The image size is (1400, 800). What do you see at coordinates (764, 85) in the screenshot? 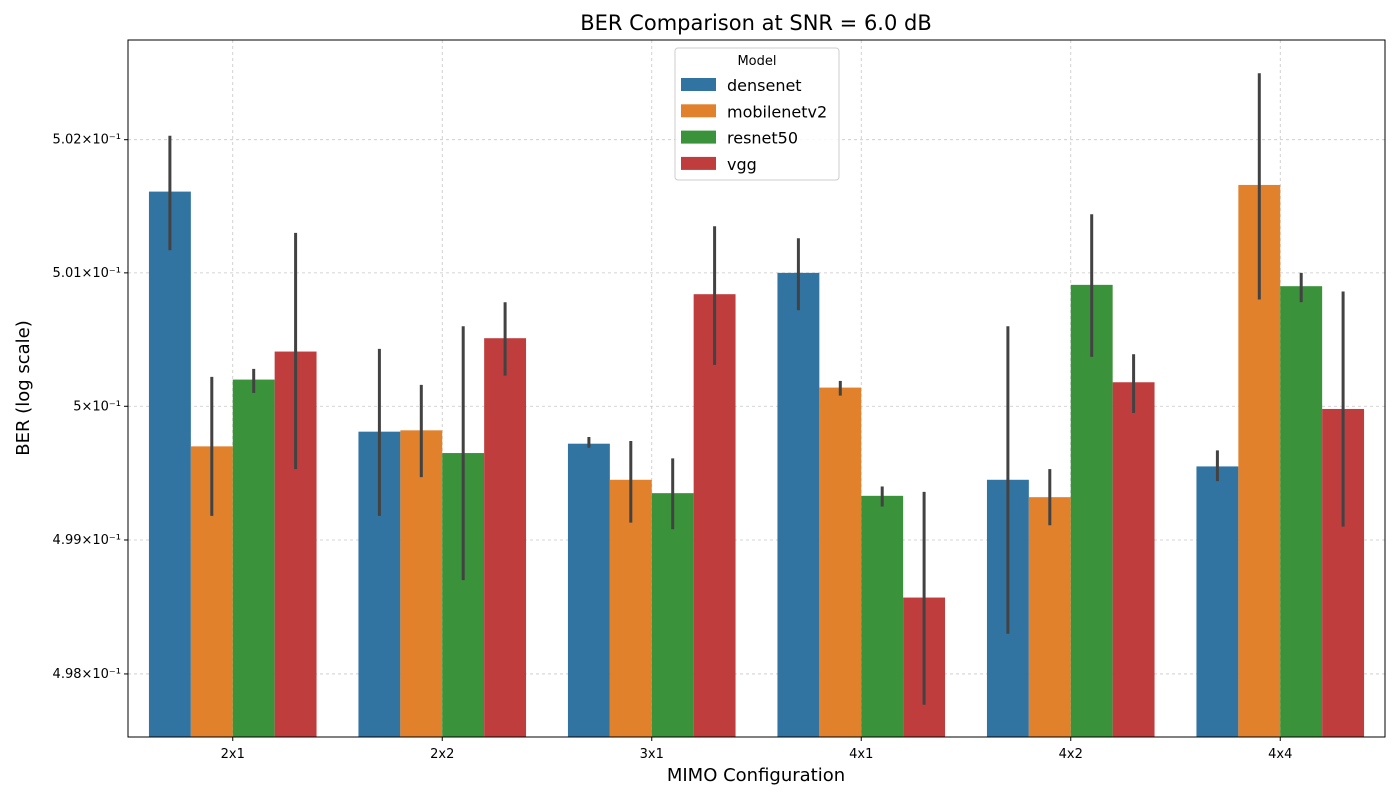
I see `legend-label-densenet: densenet` at bounding box center [764, 85].